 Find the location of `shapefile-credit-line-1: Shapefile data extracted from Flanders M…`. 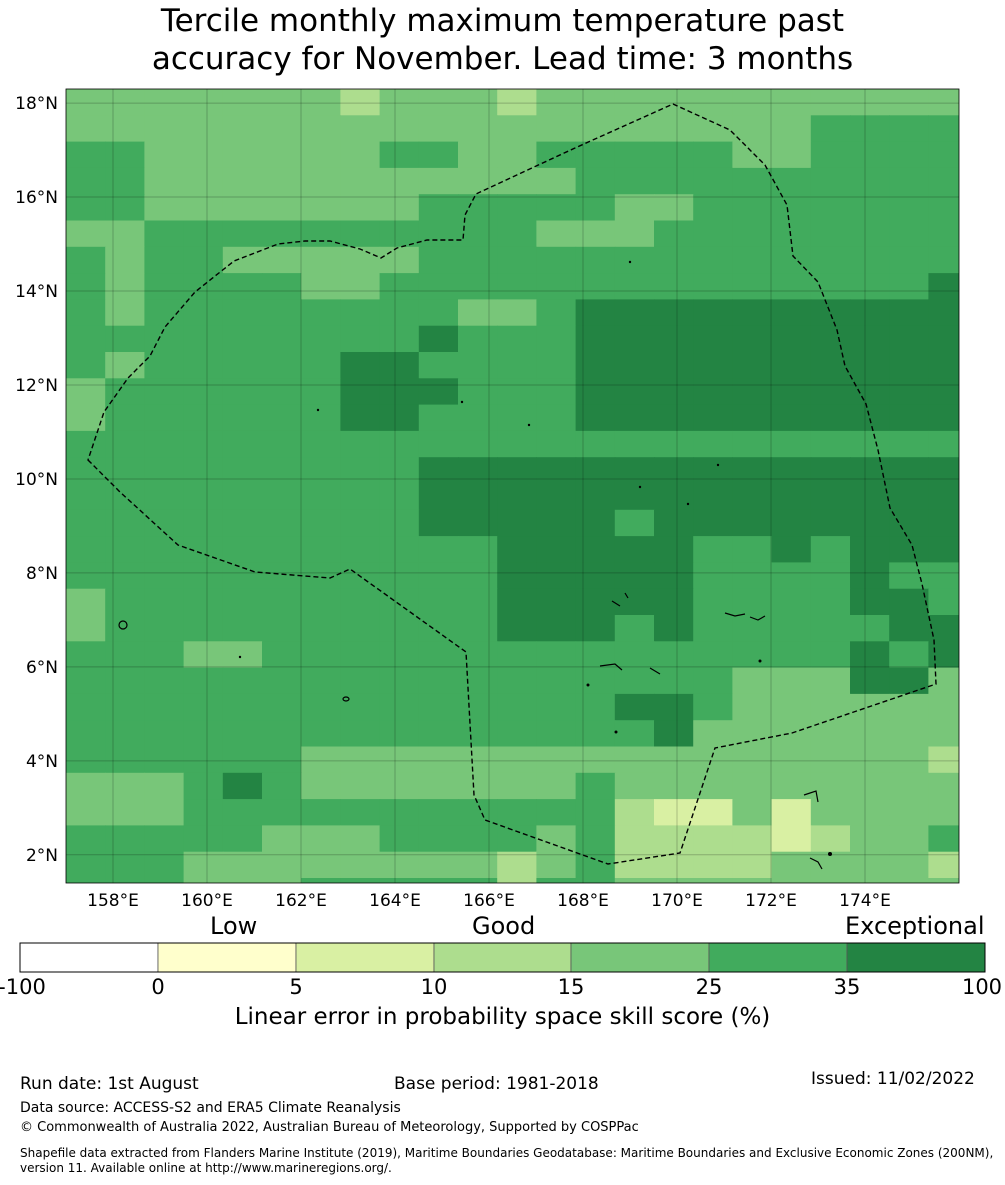

shapefile-credit-line-1: Shapefile data extracted from Flanders M… is located at coordinates (507, 1153).